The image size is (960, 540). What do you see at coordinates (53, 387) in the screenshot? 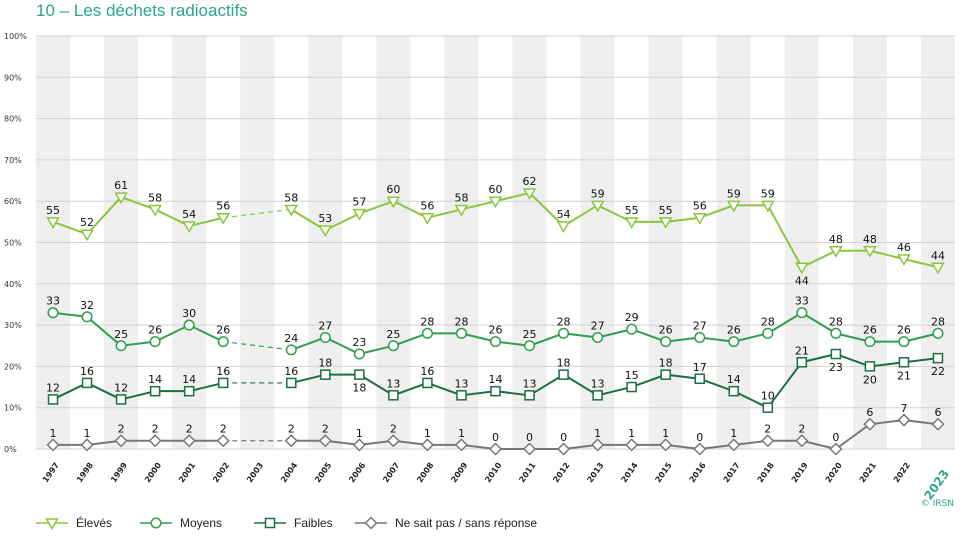
I see `data-label: 12` at bounding box center [53, 387].